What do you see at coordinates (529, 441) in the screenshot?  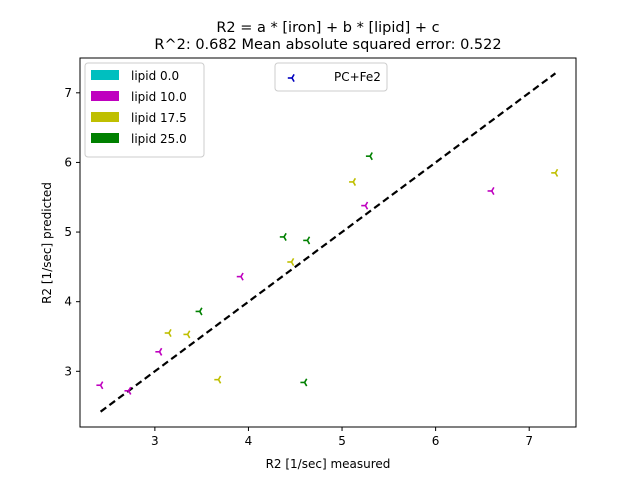 I see `x-tick-label: 7` at bounding box center [529, 441].